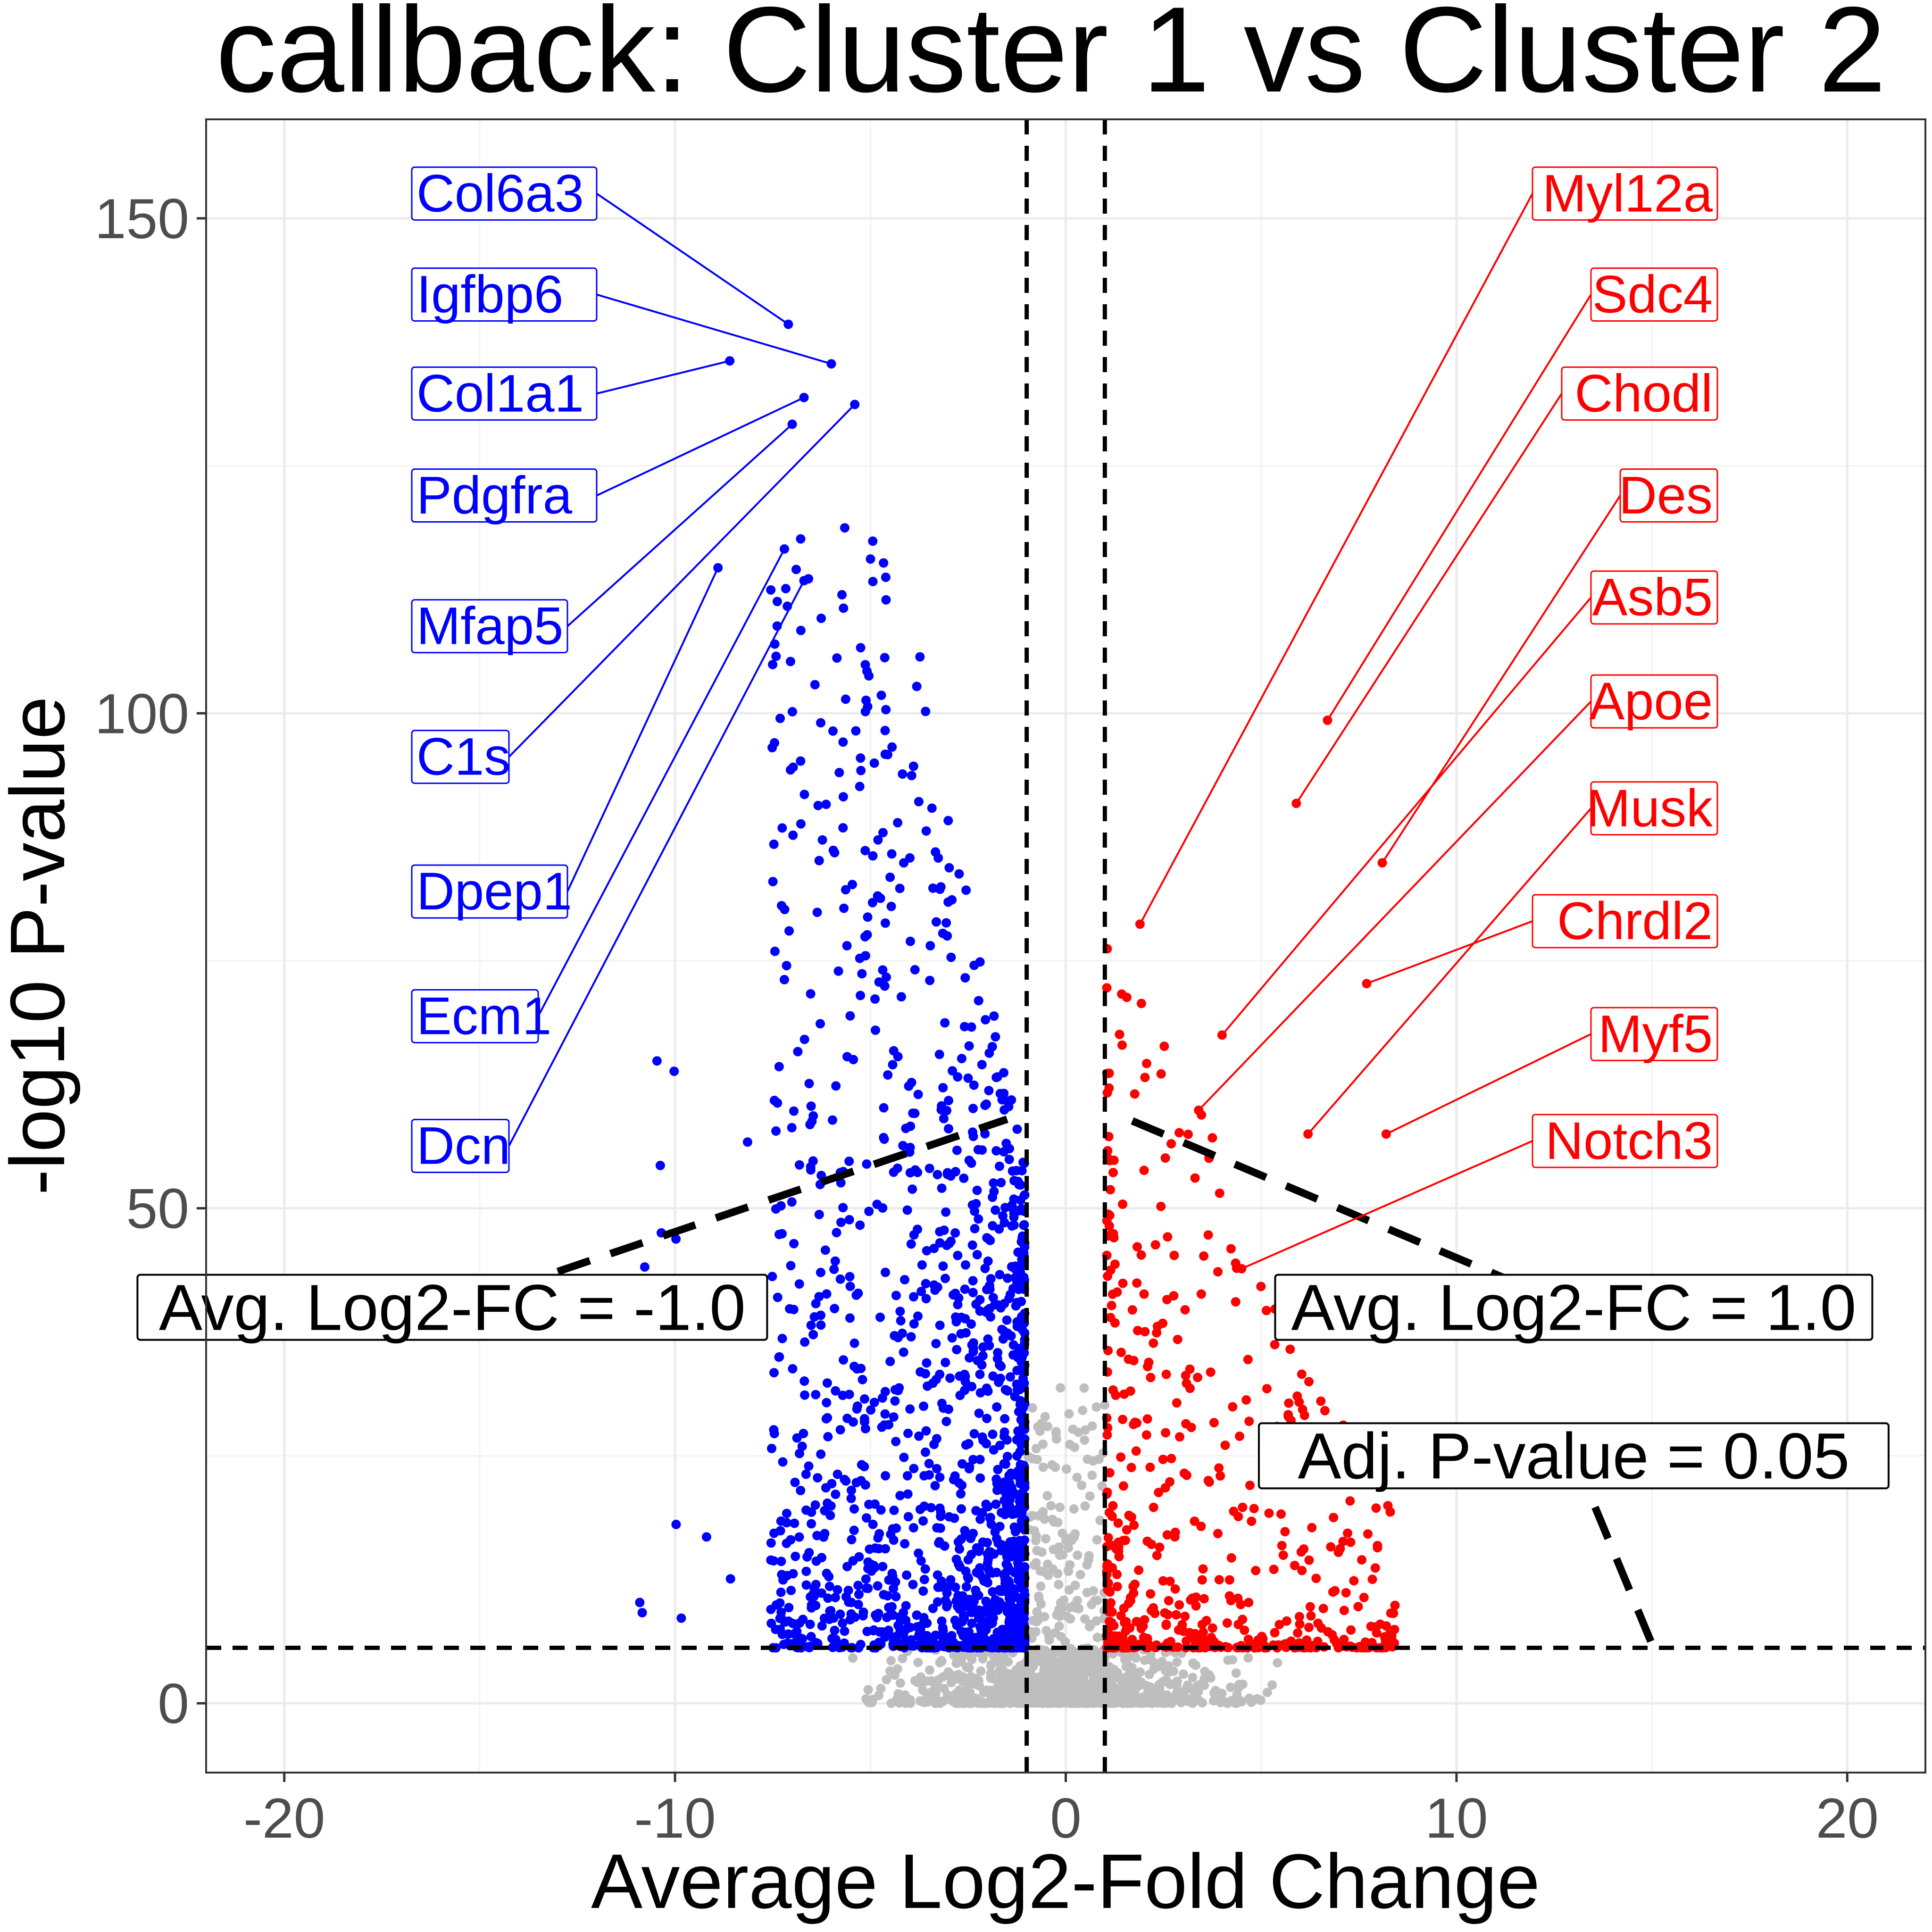 This screenshot has height=1932, width=1932. I want to click on gene-label-connector, so click(1395, 905).